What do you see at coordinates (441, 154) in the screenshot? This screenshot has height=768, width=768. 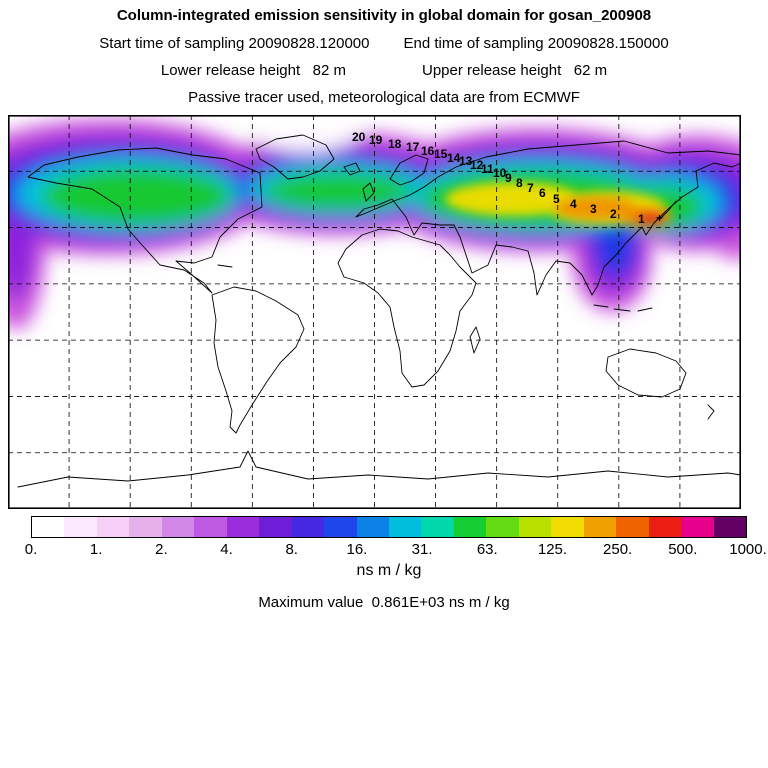 I see `svg-text: 15` at bounding box center [441, 154].